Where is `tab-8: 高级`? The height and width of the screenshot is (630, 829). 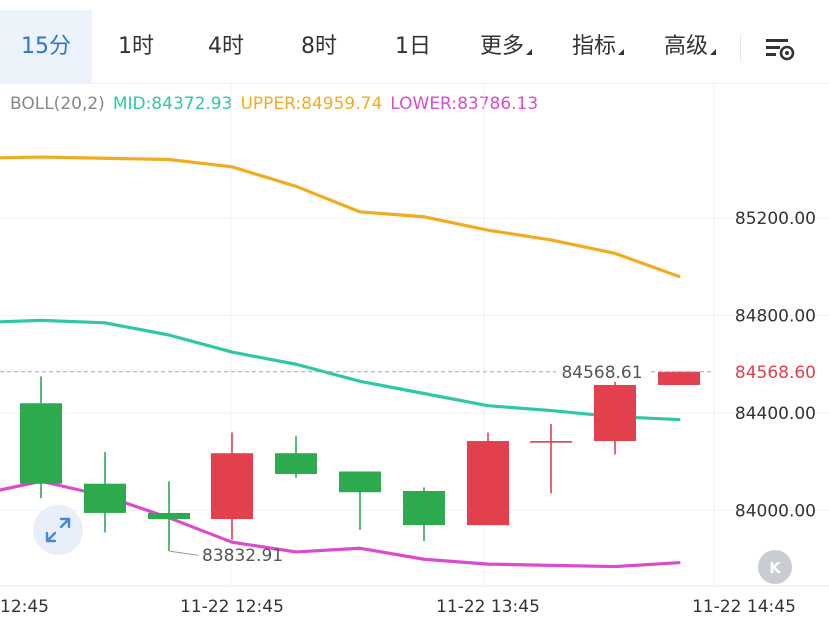
tab-8: 高级 is located at coordinates (690, 46).